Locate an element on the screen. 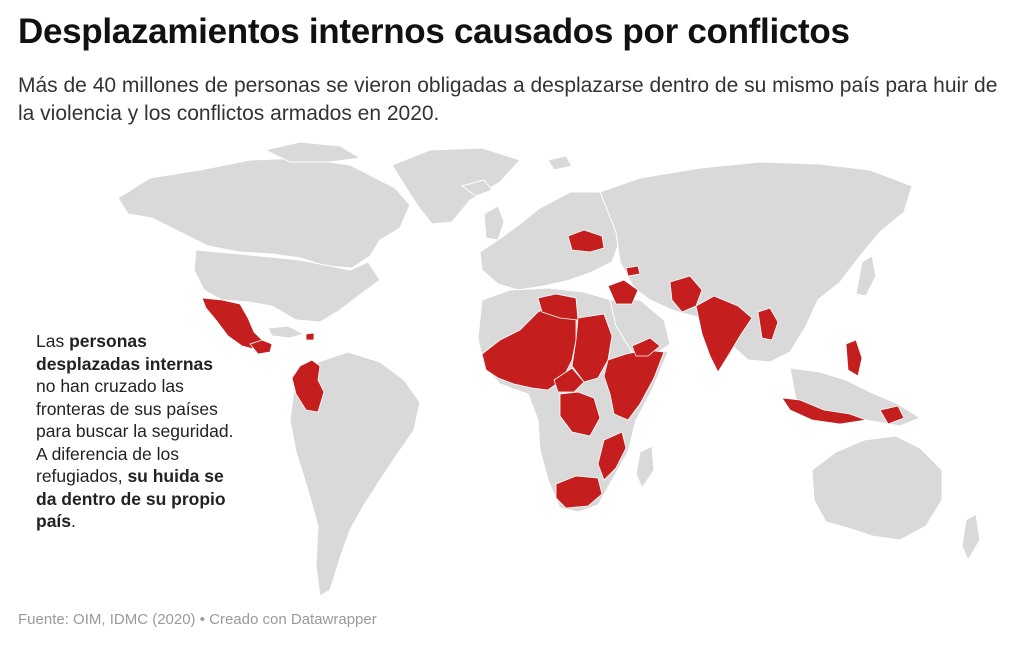  annotation-text-3: . is located at coordinates (73, 521).